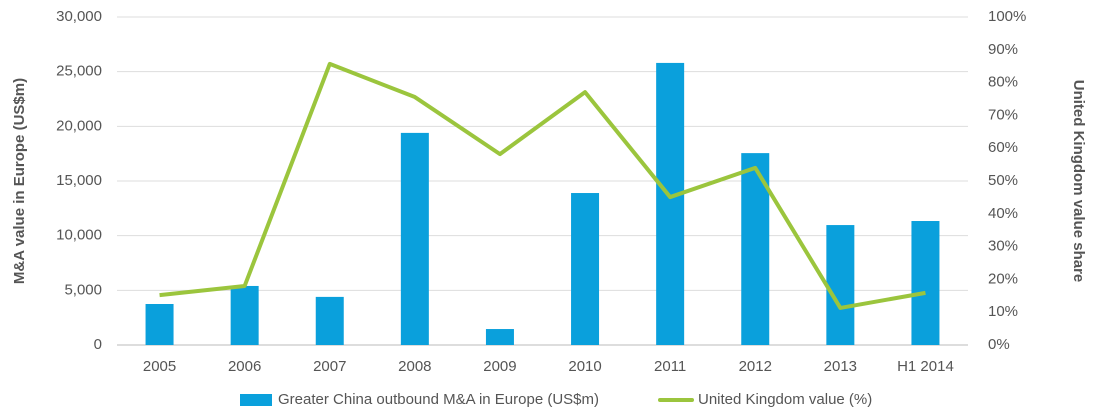 The width and height of the screenshot is (1099, 419). What do you see at coordinates (244, 366) in the screenshot?
I see `x-tick-label: 2006` at bounding box center [244, 366].